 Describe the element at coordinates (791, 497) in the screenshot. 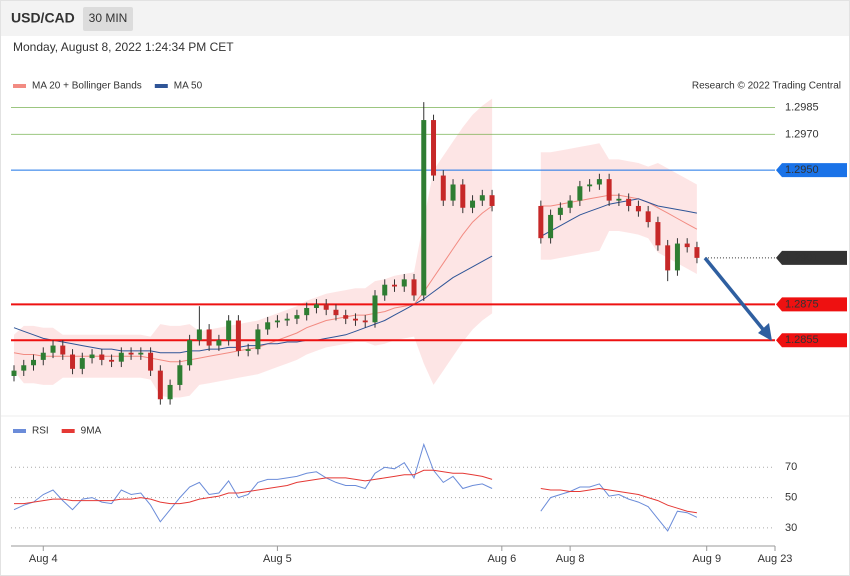

I see `y-tick-label: 50` at that location.